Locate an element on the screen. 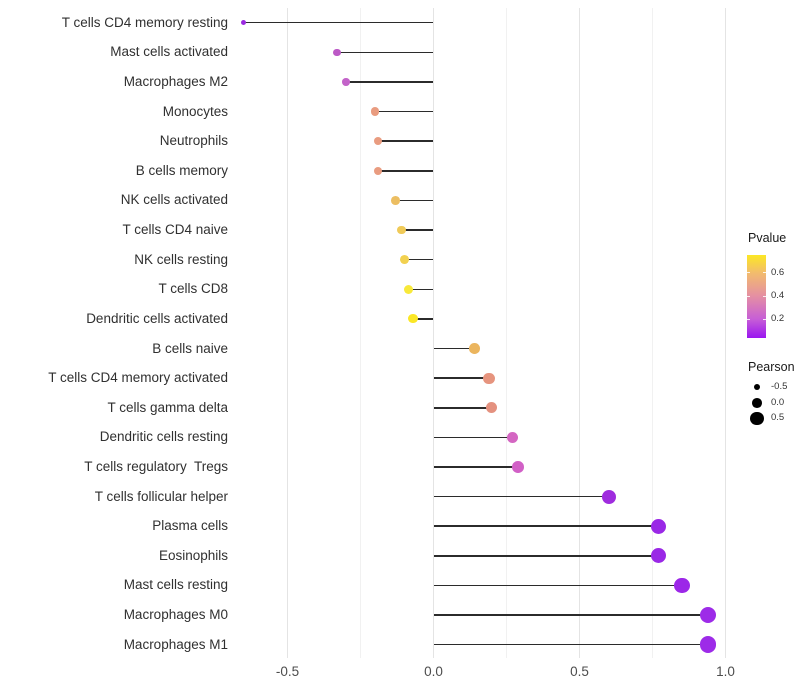  y-axis-label: T cells follicular helper is located at coordinates (161, 496).